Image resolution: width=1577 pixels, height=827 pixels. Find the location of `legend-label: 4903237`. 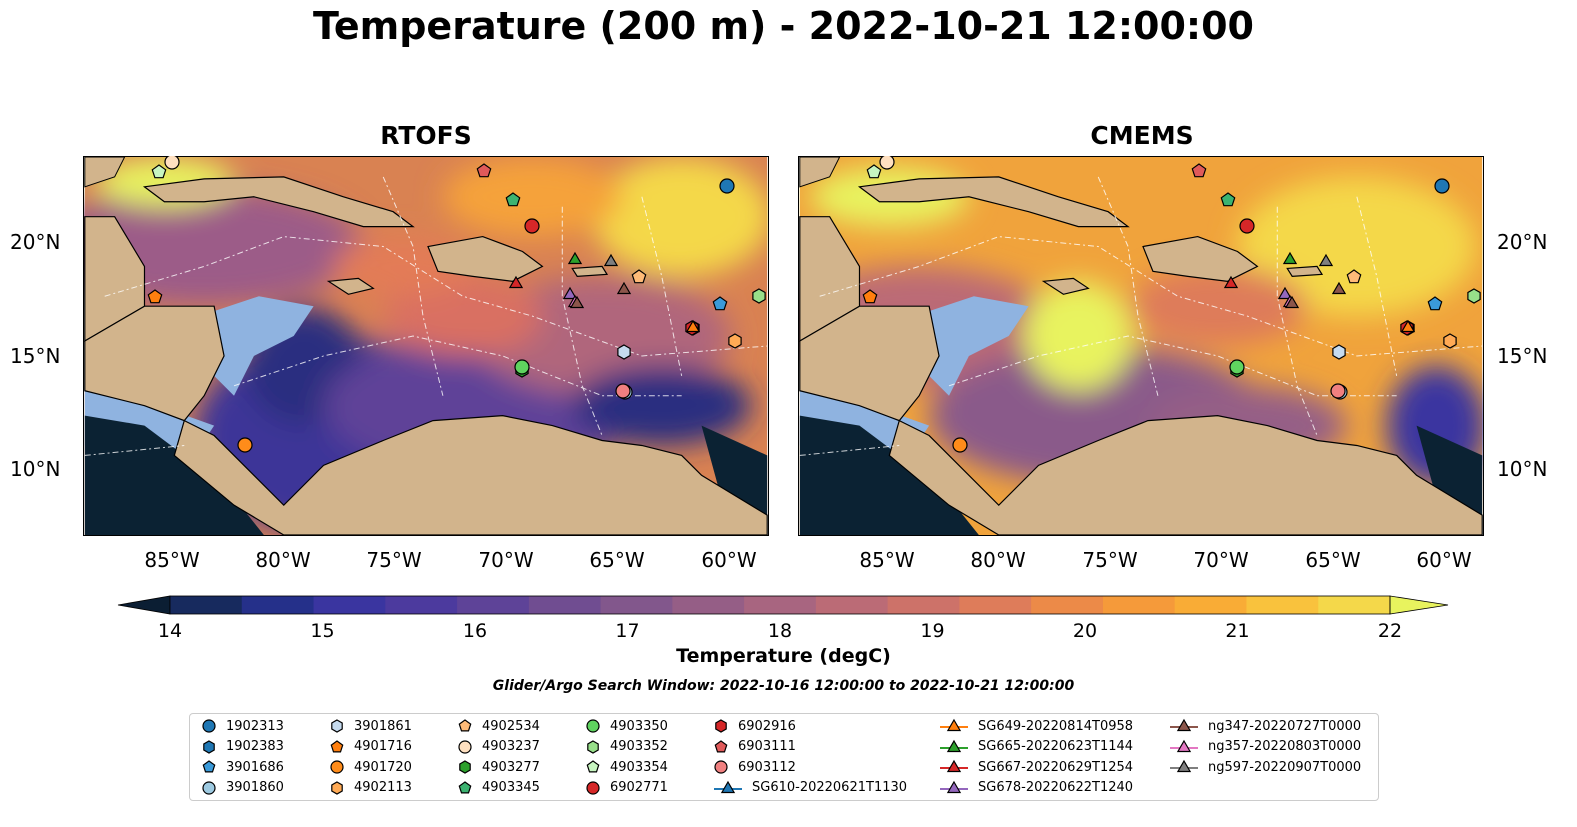

legend-label: 4903237 is located at coordinates (511, 746).